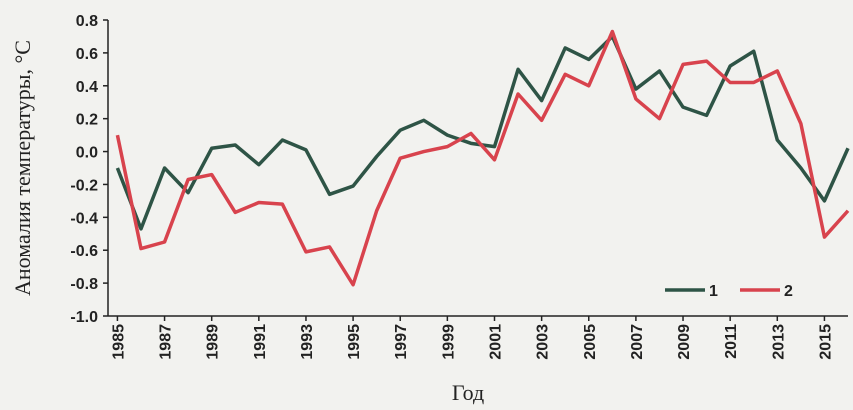 Image resolution: width=853 pixels, height=410 pixels. What do you see at coordinates (448, 342) in the screenshot?
I see `x-tick-label: 1999` at bounding box center [448, 342].